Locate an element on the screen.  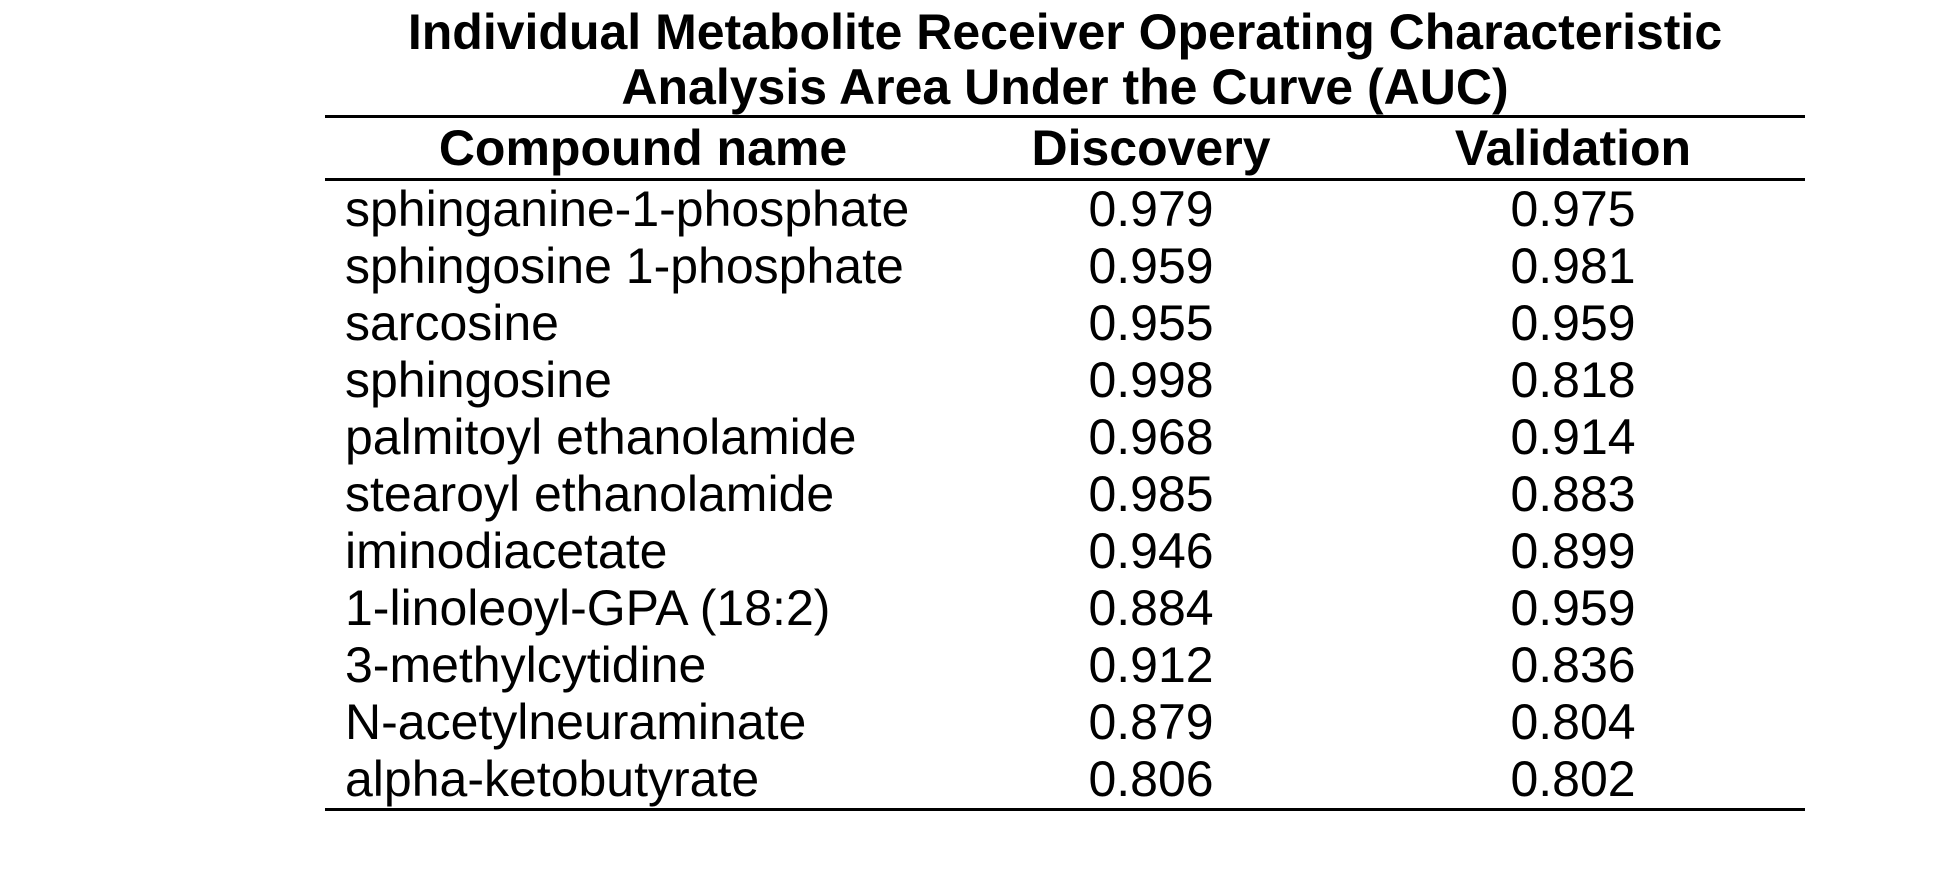
table-row: 1-linoleoyl-GPA (18:2) 0.884 0.959 is located at coordinates (1065, 608).